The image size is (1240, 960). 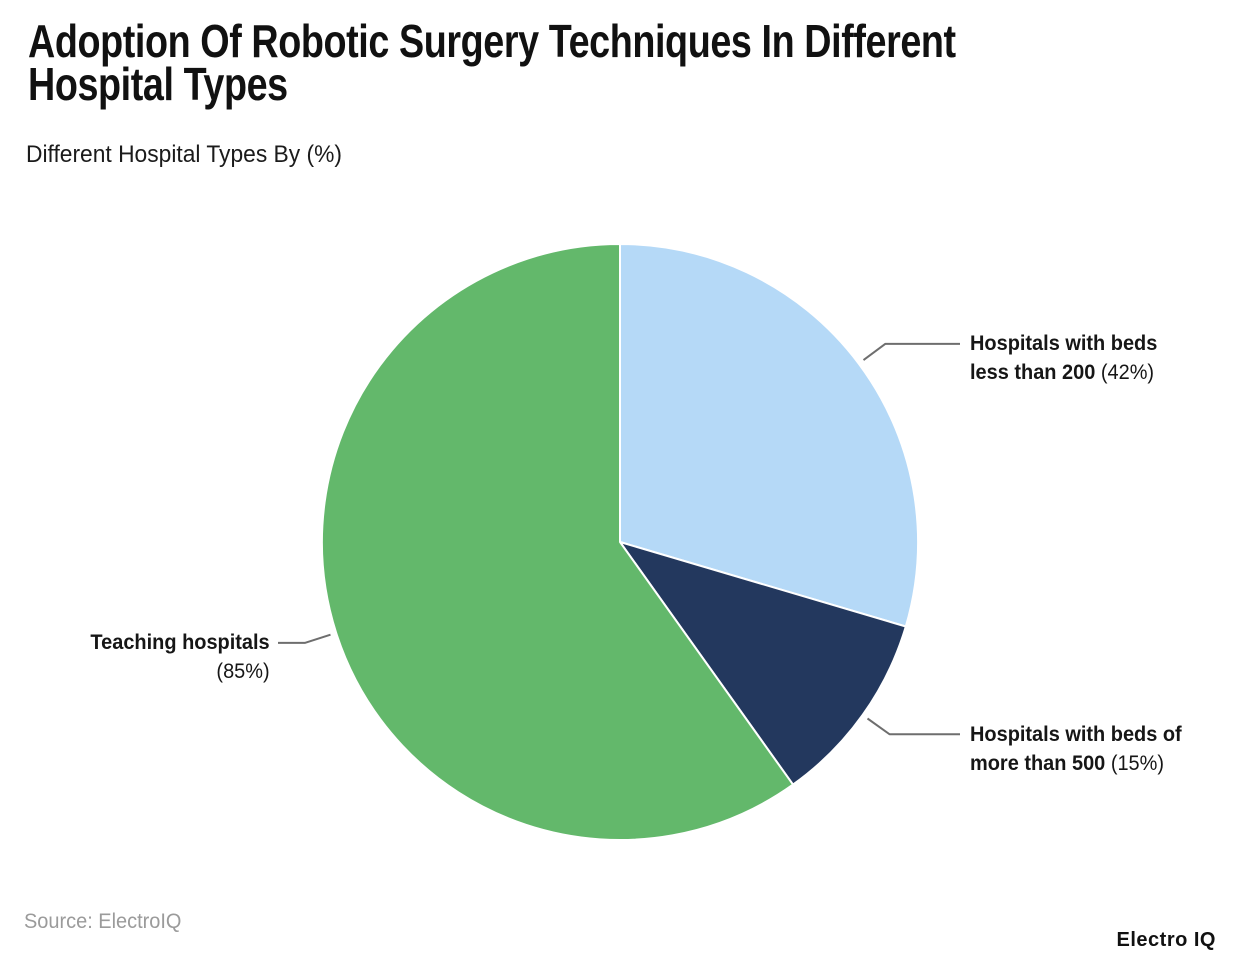 I want to click on slice-label-line: Hospitals with beds, so click(x=1063, y=343).